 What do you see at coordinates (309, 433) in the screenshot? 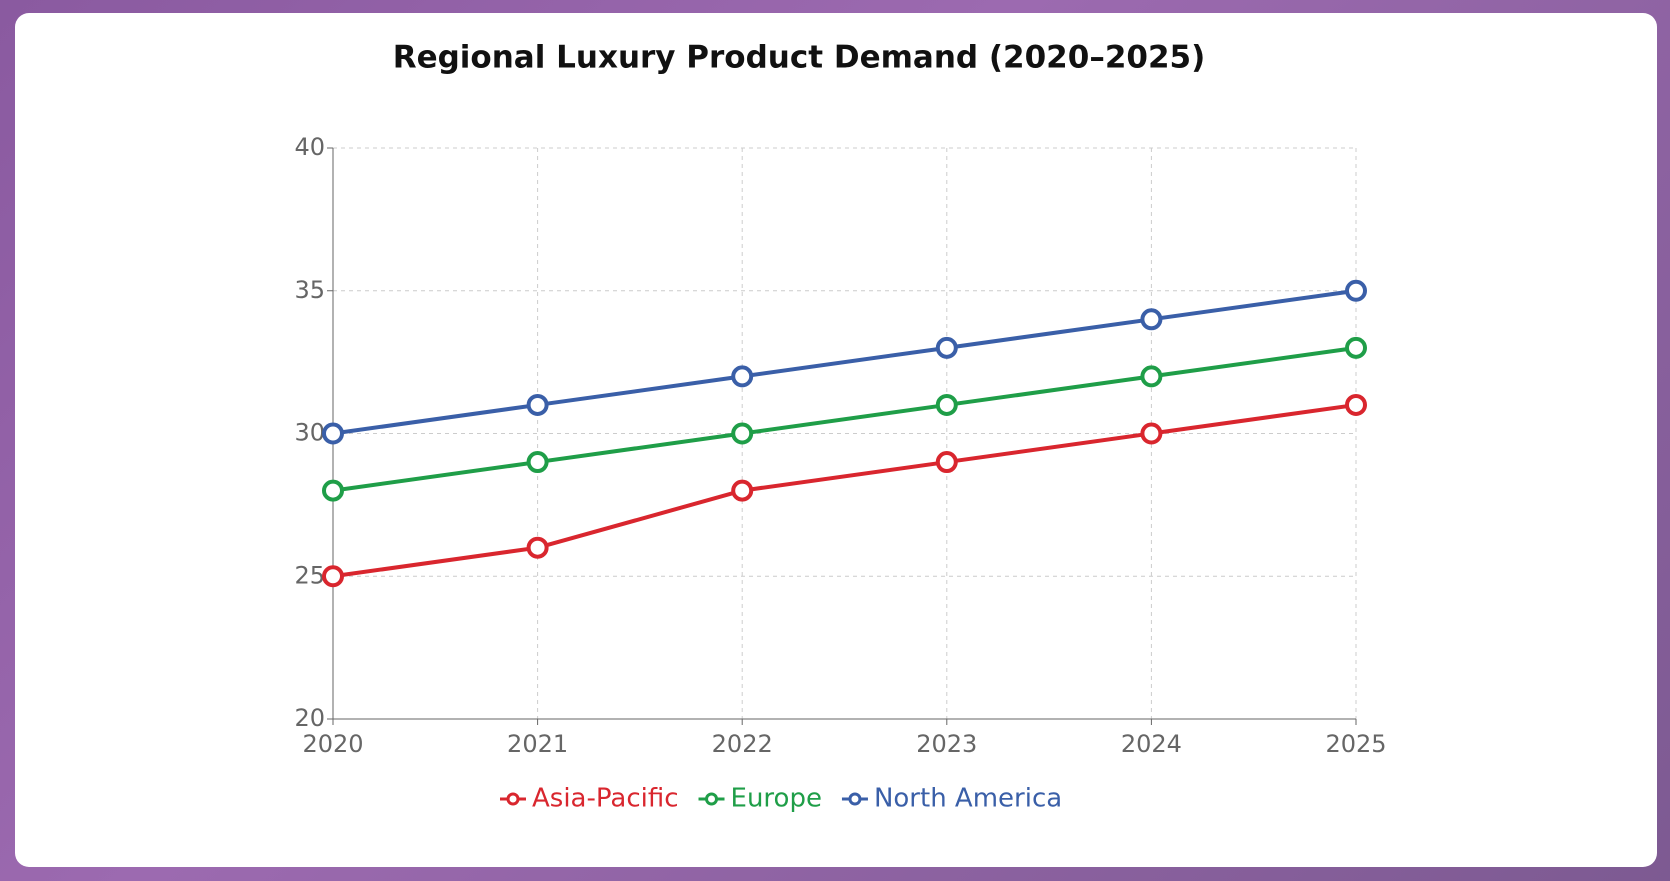
I see `y-tick-label: 30` at bounding box center [309, 433].